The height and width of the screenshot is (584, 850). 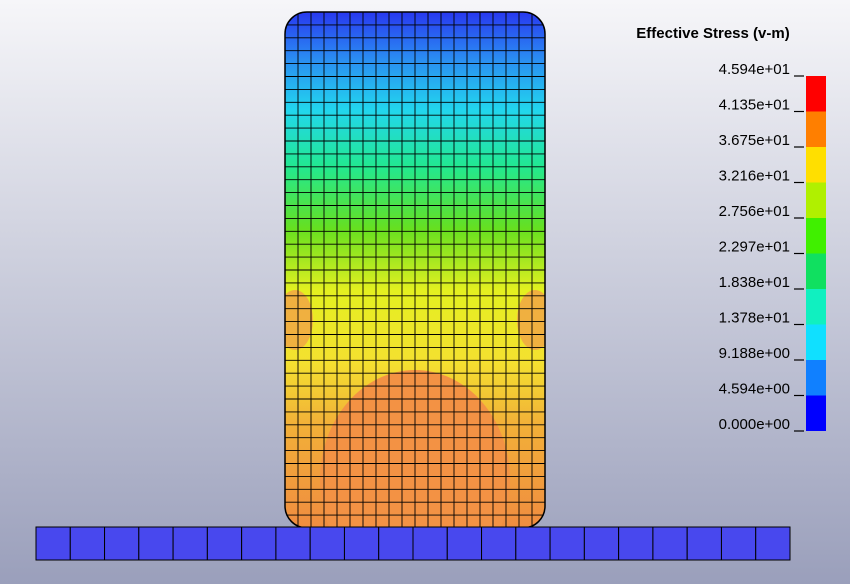 I want to click on legend-label: 2.297e+01, so click(x=754, y=246).